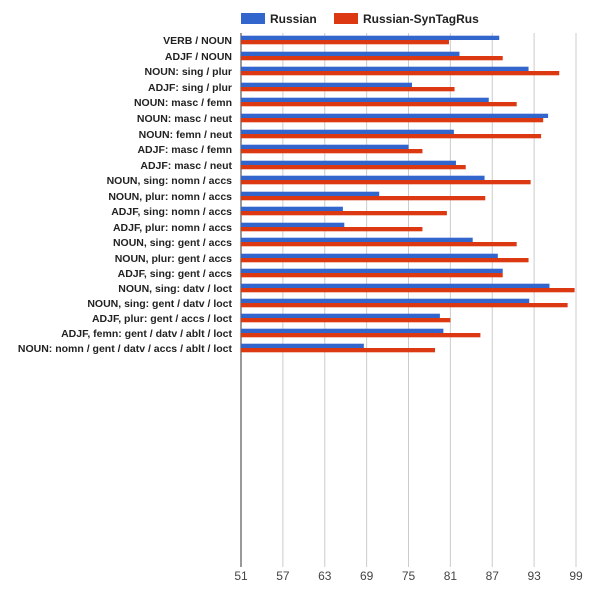 This screenshot has height=589, width=600. Describe the element at coordinates (172, 228) in the screenshot. I see `category-label: ADJF, plur: nomn / accs` at that location.